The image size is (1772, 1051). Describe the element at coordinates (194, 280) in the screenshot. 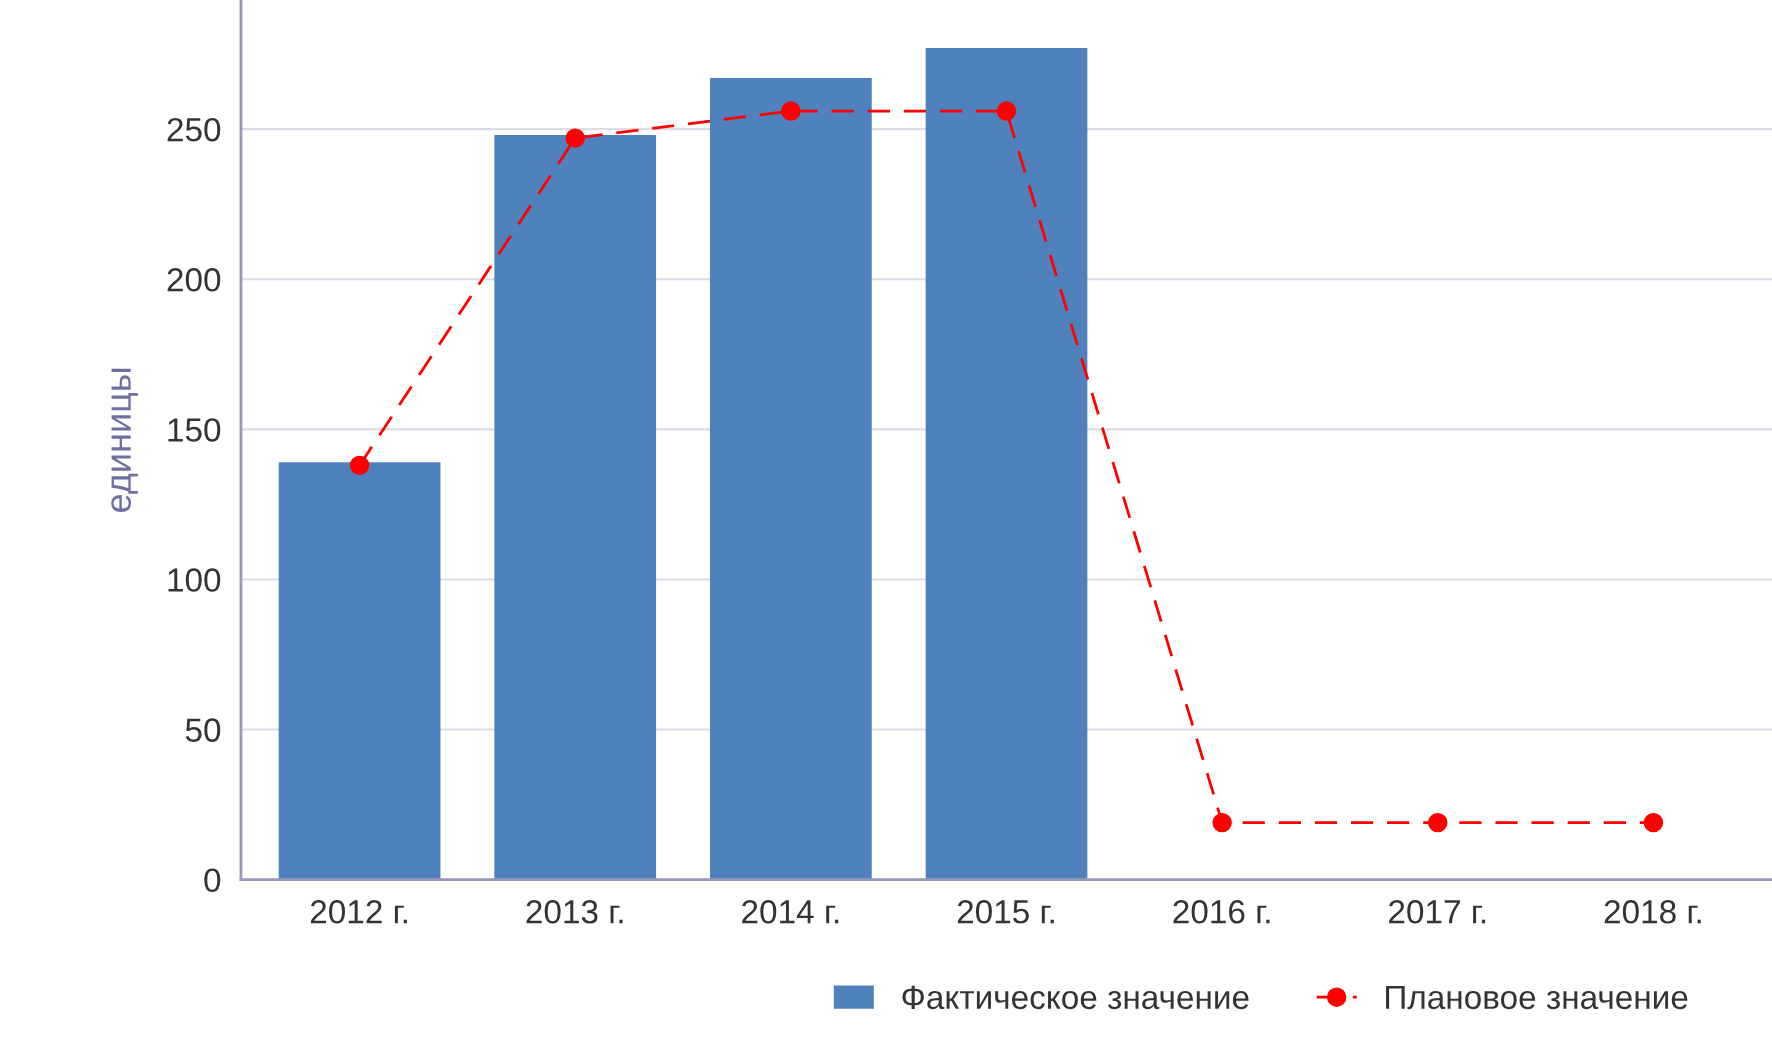

I see `y-tick-label: 200` at that location.